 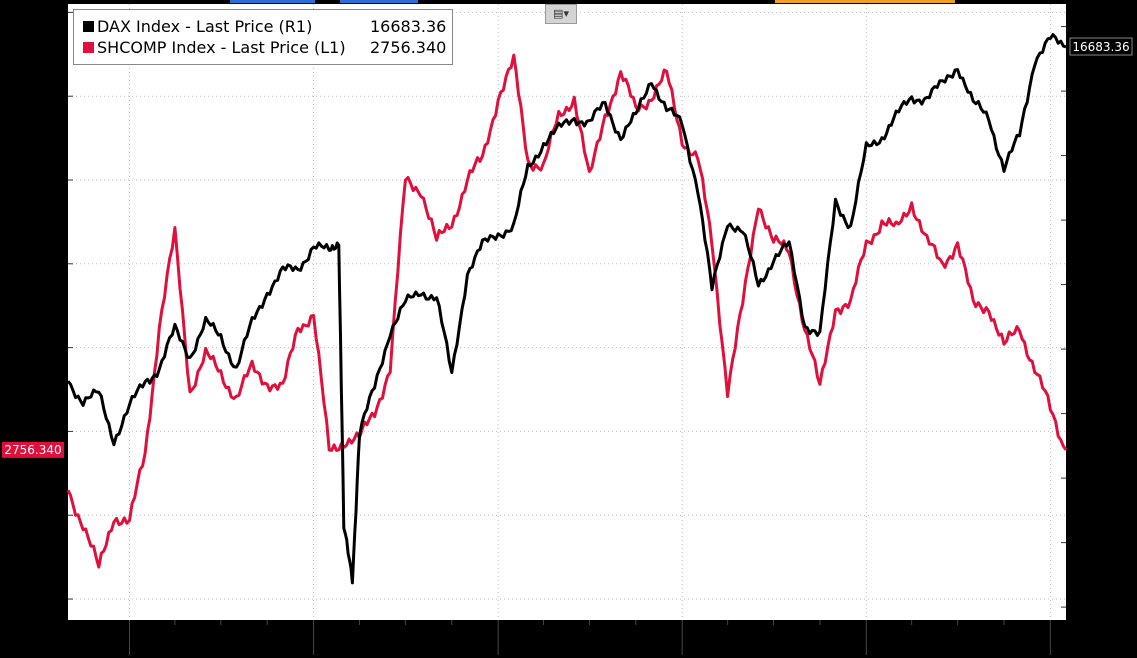 What do you see at coordinates (590, 646) in the screenshot?
I see `x-tick-label: 2021` at bounding box center [590, 646].